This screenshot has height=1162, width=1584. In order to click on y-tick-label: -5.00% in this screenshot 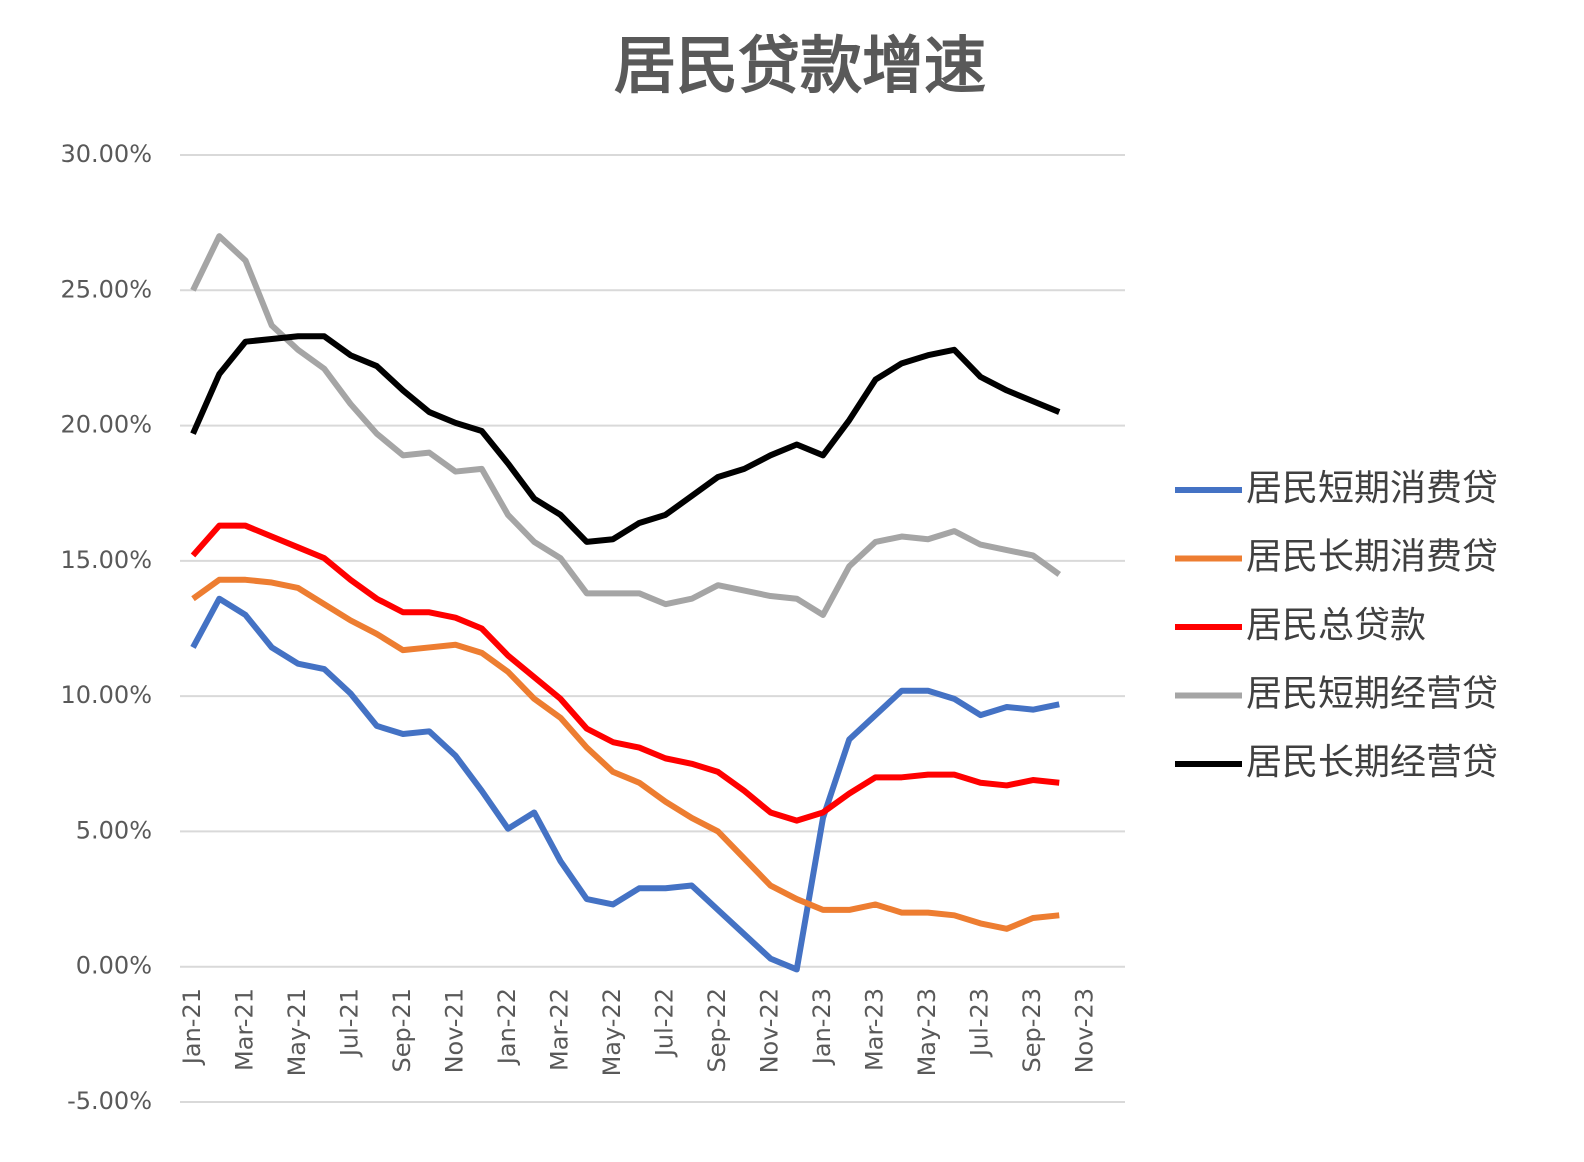, I will do `click(109, 1101)`.